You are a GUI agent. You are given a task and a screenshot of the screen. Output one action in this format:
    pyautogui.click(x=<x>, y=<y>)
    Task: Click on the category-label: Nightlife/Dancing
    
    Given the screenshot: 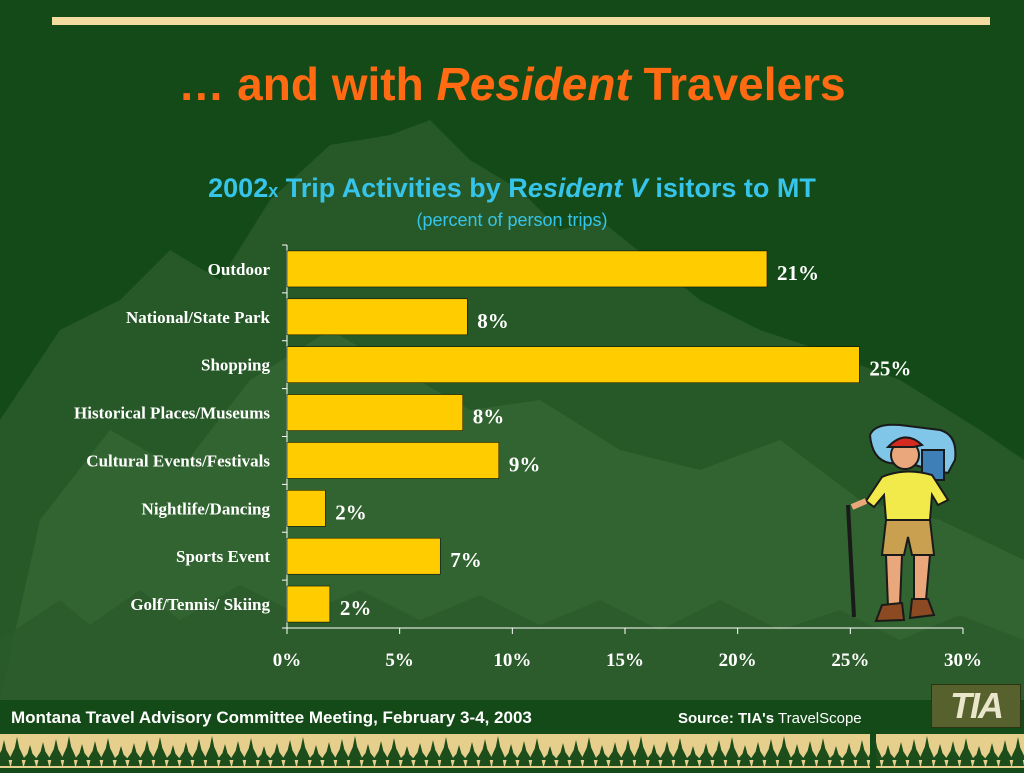 What is the action you would take?
    pyautogui.click(x=206, y=508)
    